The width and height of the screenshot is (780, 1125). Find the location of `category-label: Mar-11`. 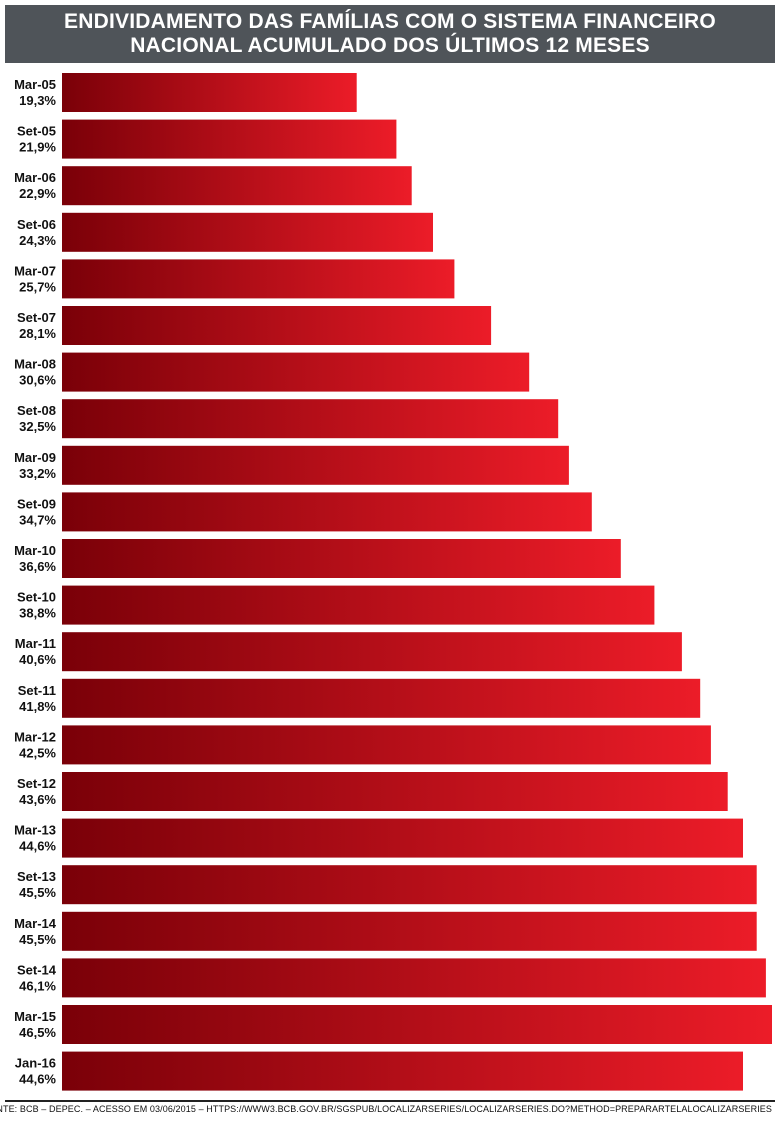

category-label: Mar-11 is located at coordinates (35, 643).